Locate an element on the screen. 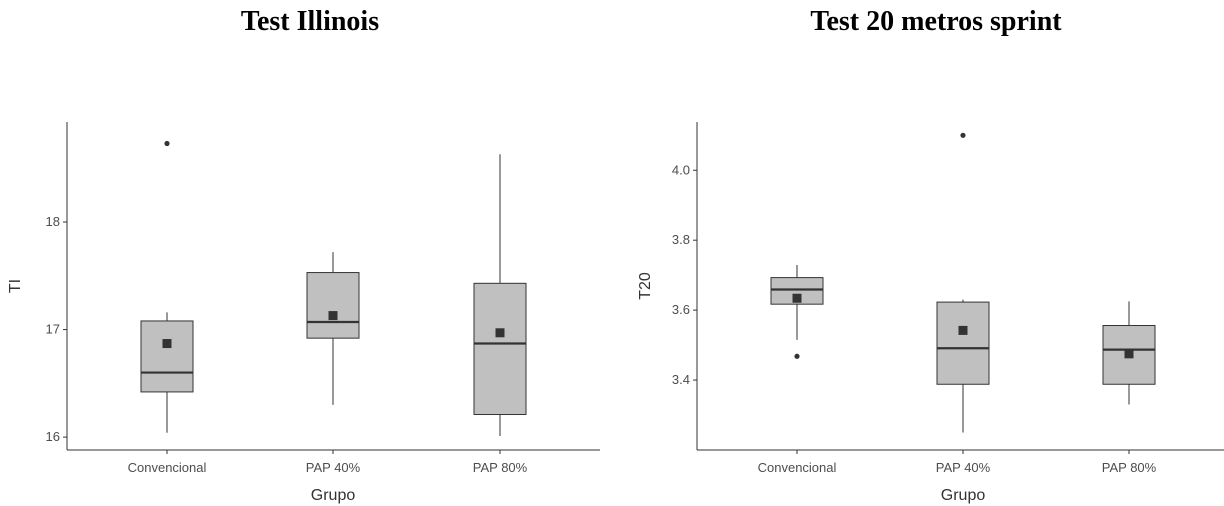  y-tick-label: 18 is located at coordinates (53, 221).